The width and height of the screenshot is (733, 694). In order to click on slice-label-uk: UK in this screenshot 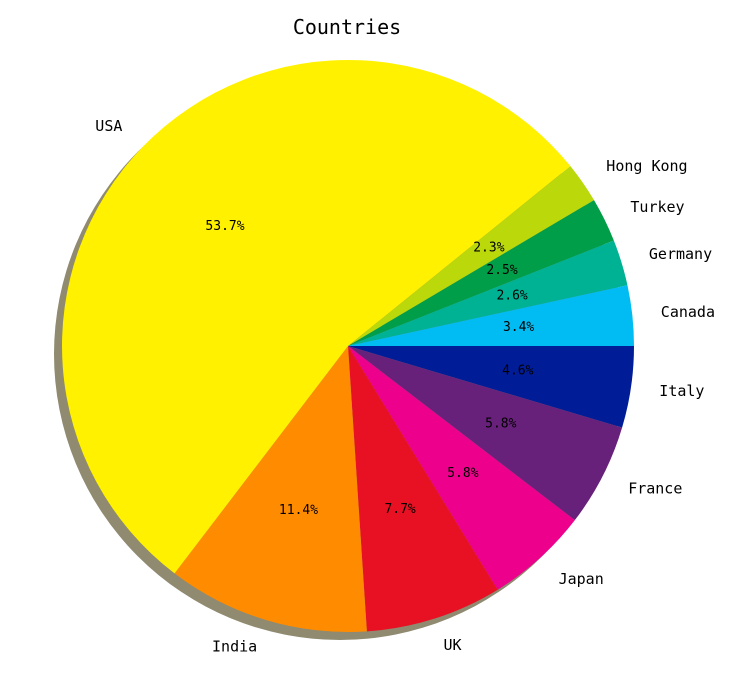, I will do `click(453, 645)`.